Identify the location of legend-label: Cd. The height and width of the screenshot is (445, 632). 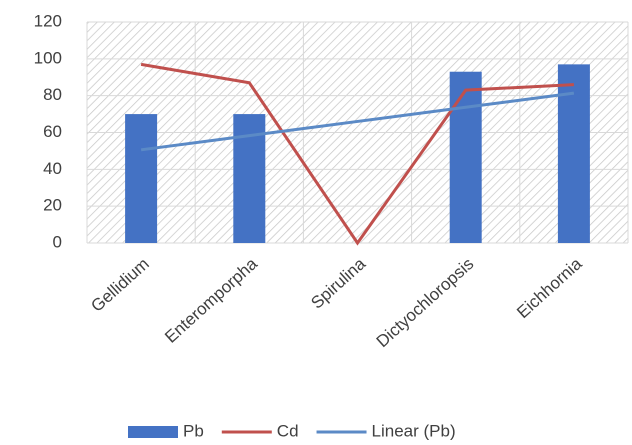
(288, 430).